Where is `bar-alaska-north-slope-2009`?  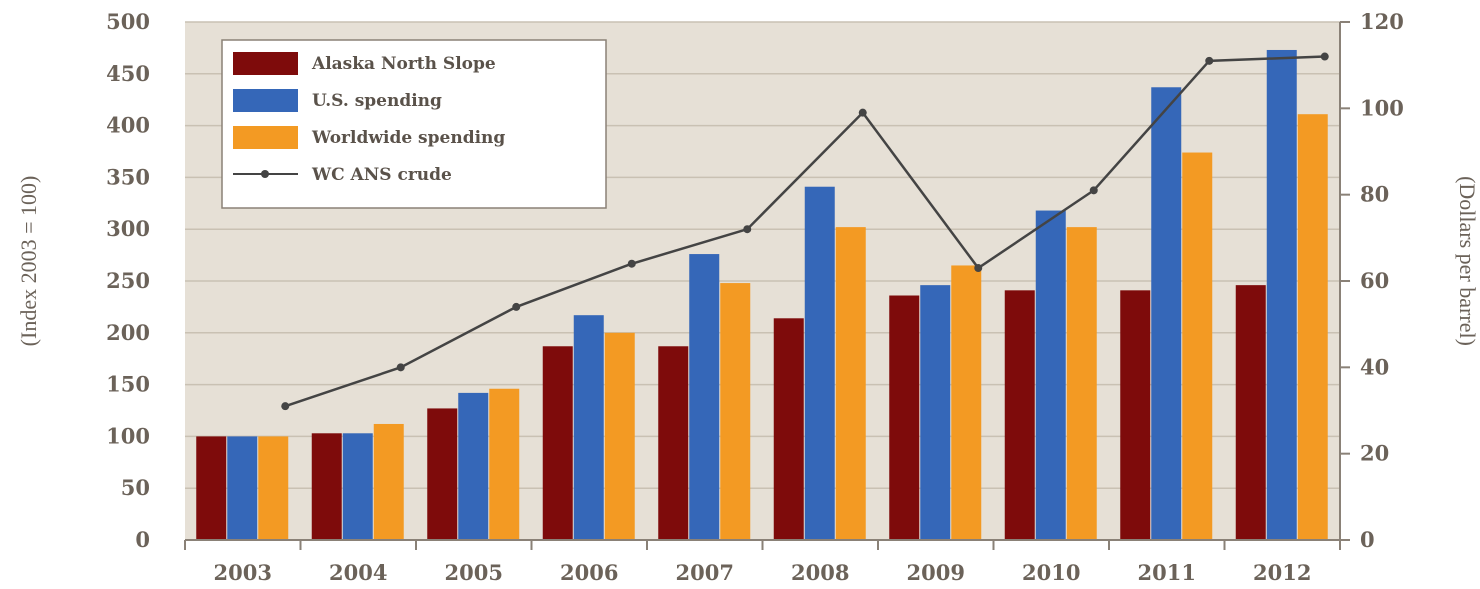
bar-alaska-north-slope-2009 is located at coordinates (904, 417).